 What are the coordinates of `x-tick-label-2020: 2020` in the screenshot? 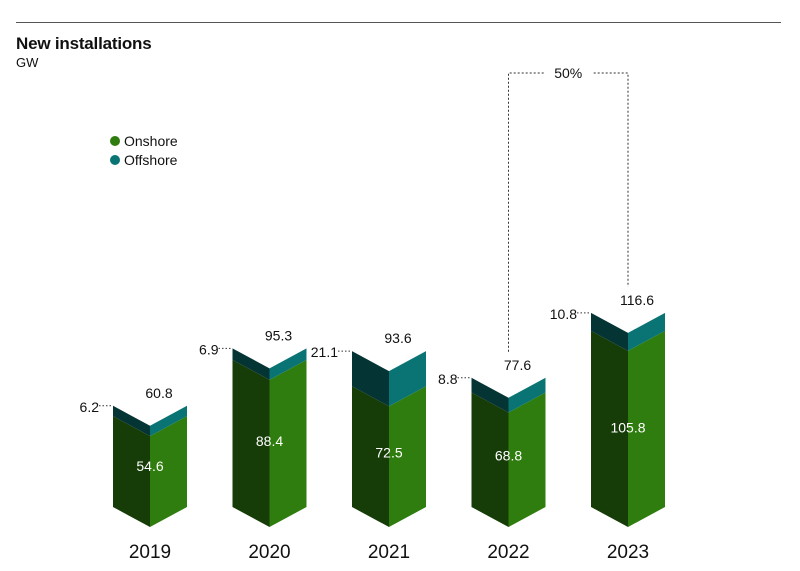 It's located at (269, 552).